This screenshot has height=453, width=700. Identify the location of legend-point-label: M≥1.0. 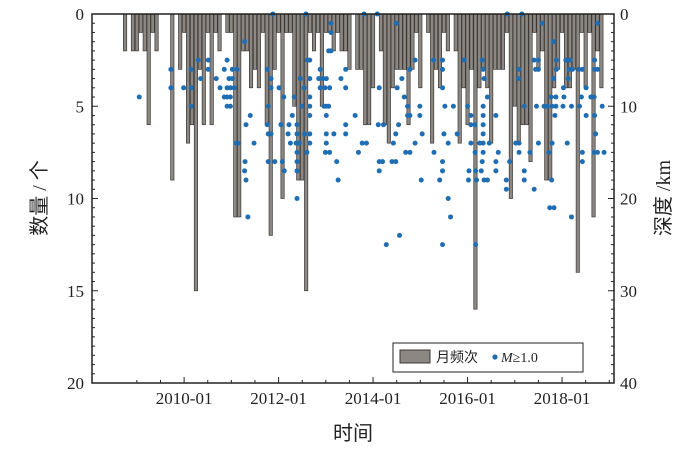
(519, 358).